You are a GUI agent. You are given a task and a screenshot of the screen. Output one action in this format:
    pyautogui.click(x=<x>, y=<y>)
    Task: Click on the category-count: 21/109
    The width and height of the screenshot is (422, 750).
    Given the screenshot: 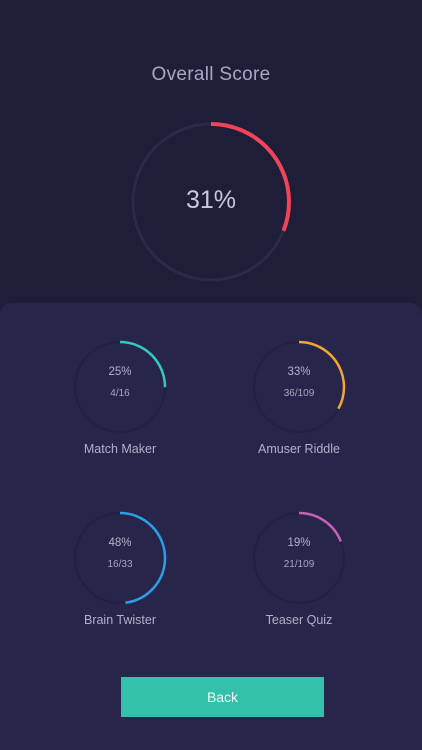 What is the action you would take?
    pyautogui.click(x=299, y=564)
    